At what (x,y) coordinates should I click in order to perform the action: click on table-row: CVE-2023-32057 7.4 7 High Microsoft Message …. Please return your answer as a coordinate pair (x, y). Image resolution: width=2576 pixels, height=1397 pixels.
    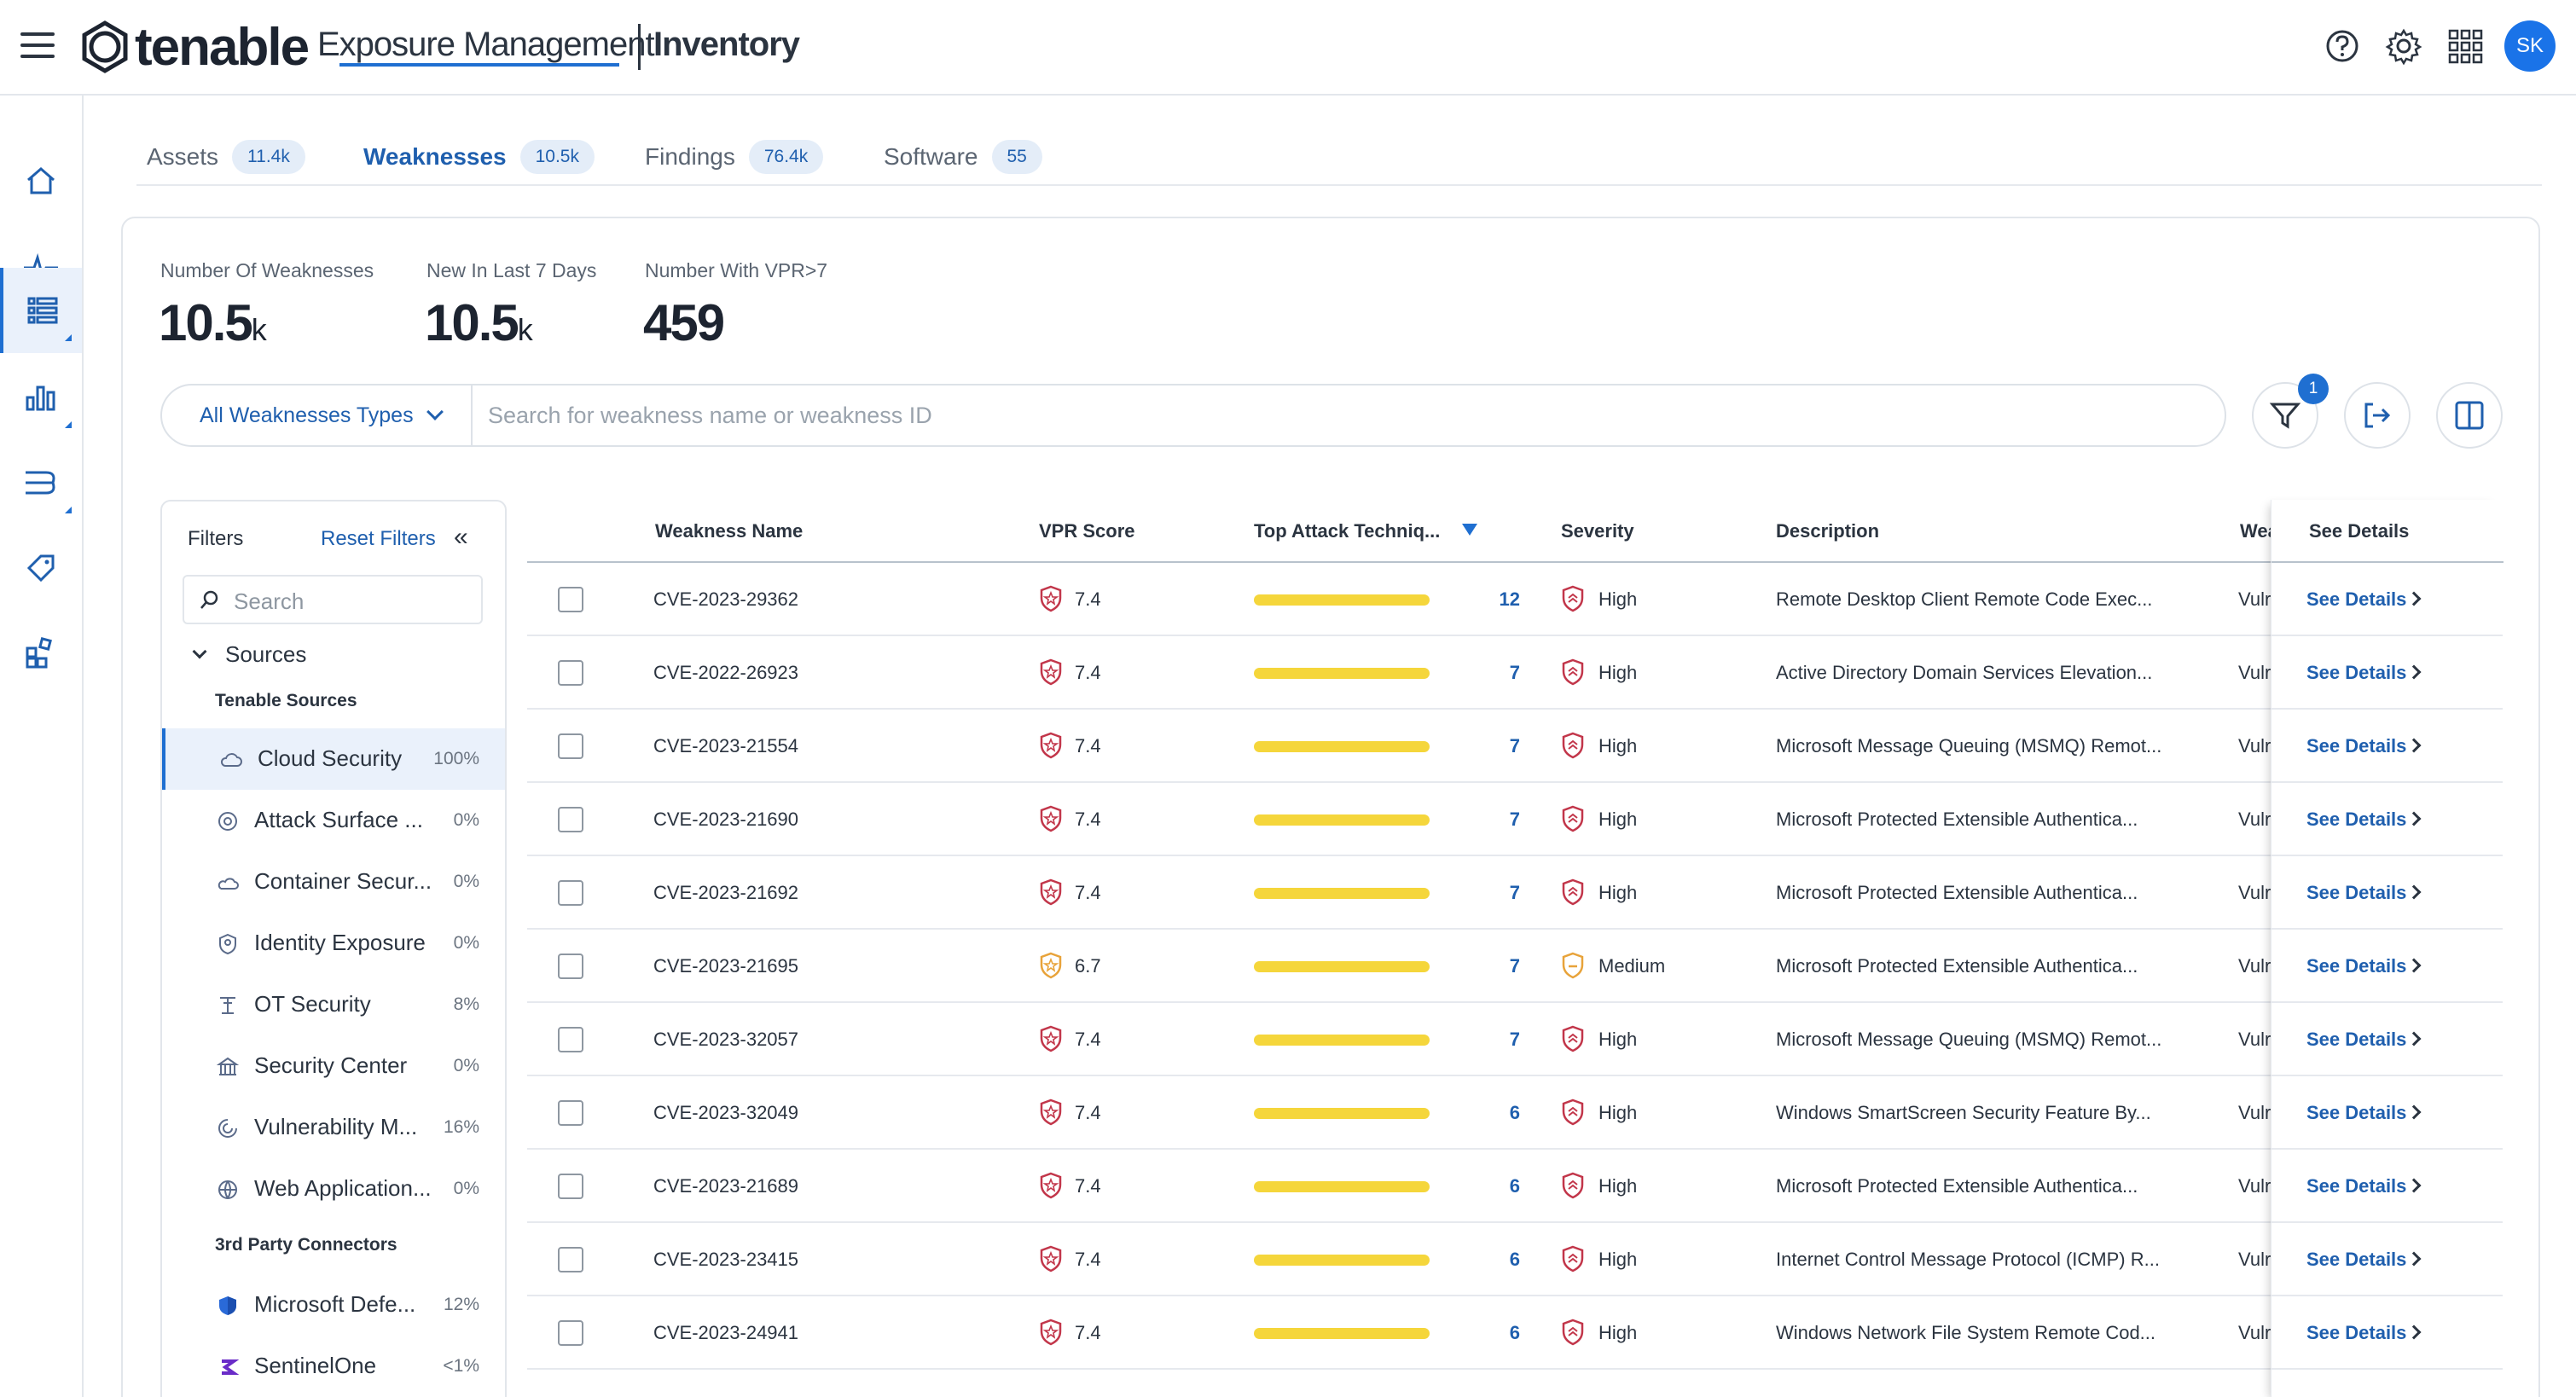
    Looking at the image, I should click on (1515, 1039).